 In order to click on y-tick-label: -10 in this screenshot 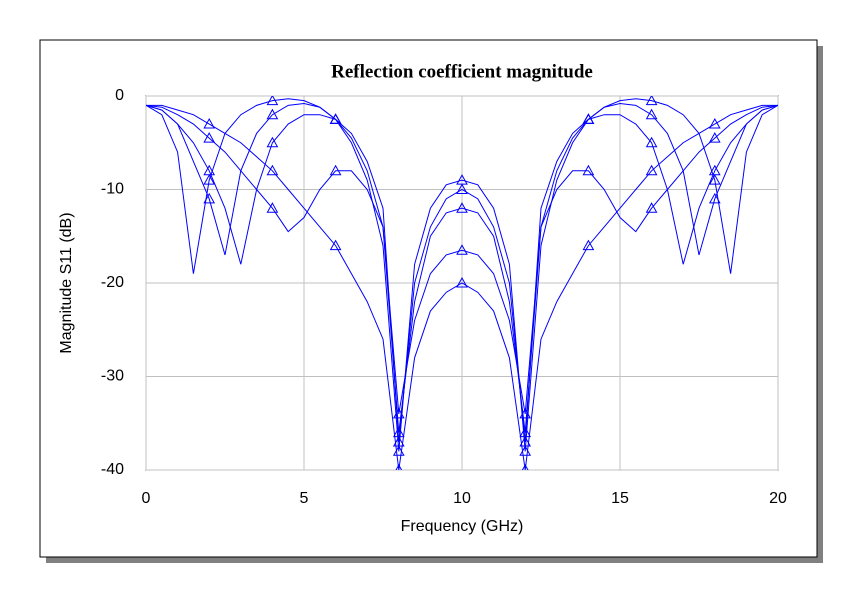, I will do `click(112, 189)`.